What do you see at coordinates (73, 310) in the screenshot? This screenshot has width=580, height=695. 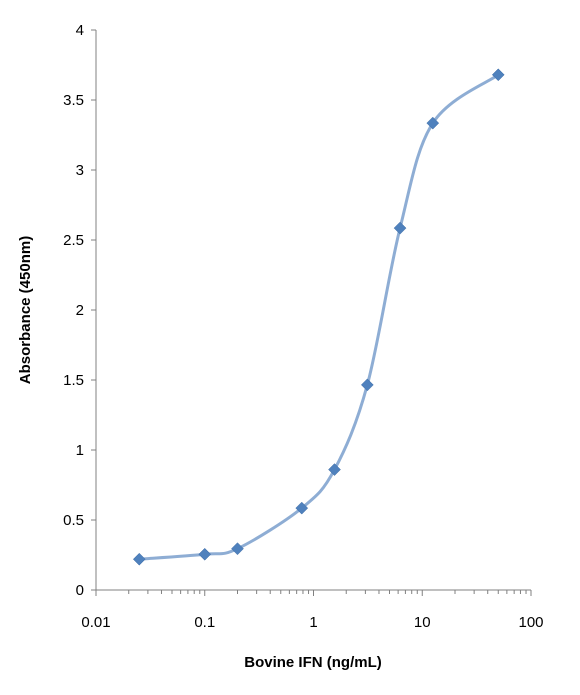 I see `y-tick-labels: 0 0.5 1 1.5 2 2.5 3 3.5 4` at bounding box center [73, 310].